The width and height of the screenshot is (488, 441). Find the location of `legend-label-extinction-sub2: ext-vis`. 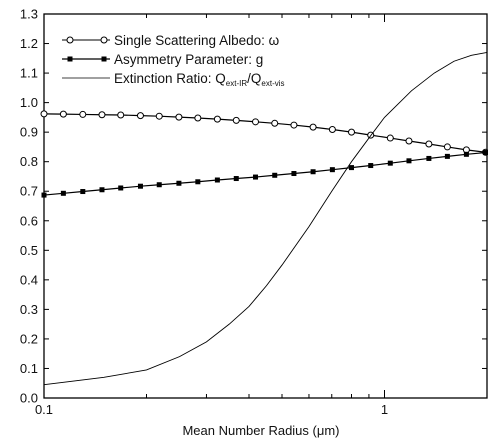

legend-label-extinction-sub2: ext-vis is located at coordinates (272, 83).